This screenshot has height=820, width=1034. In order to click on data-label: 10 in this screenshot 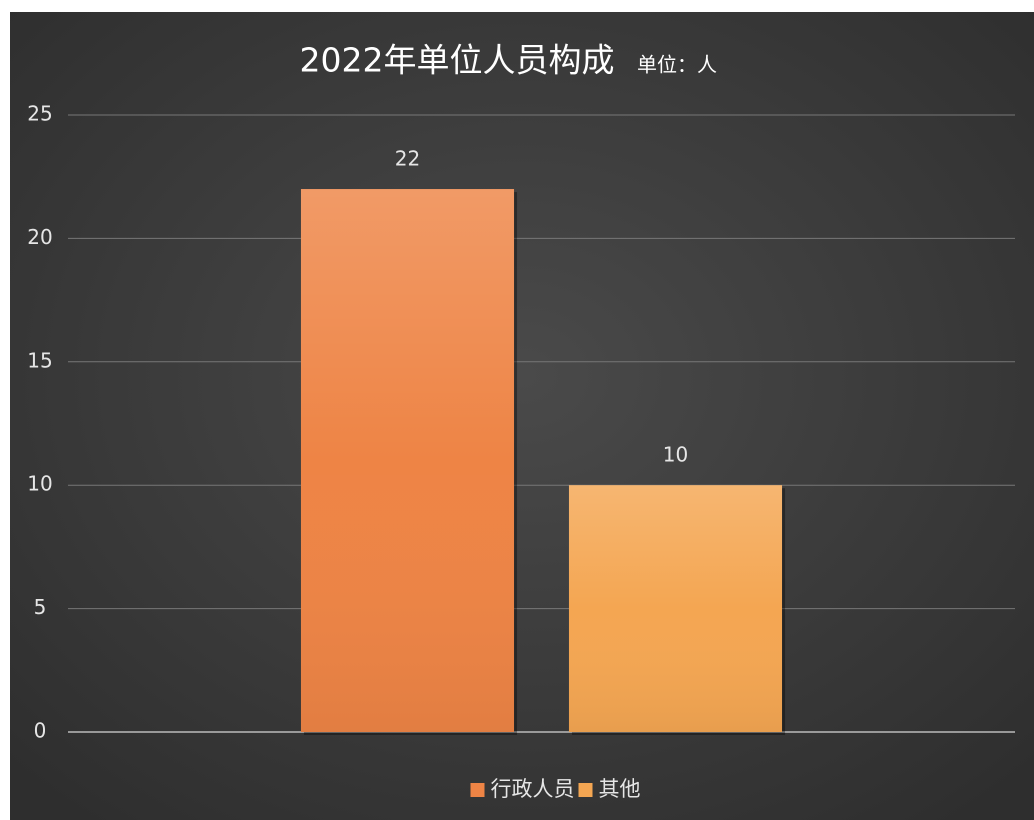, I will do `click(675, 455)`.